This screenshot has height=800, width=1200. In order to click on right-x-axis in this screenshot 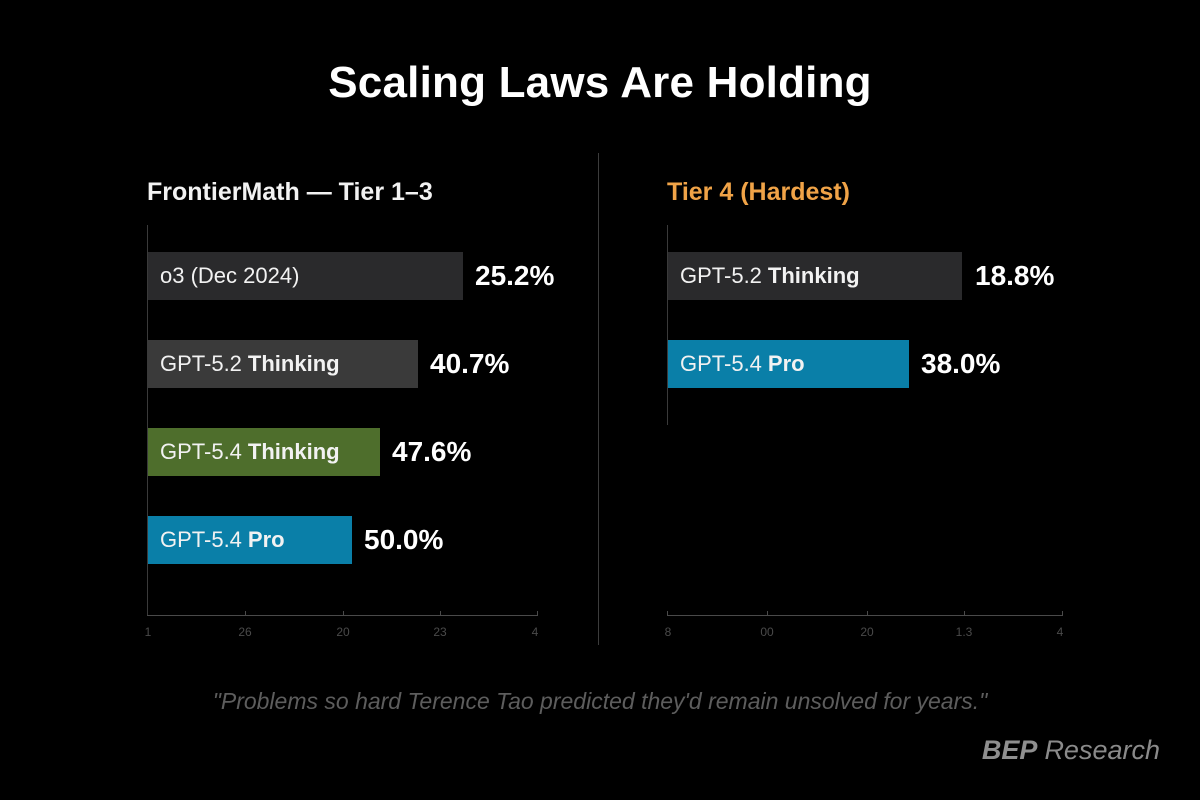, I will do `click(864, 615)`.